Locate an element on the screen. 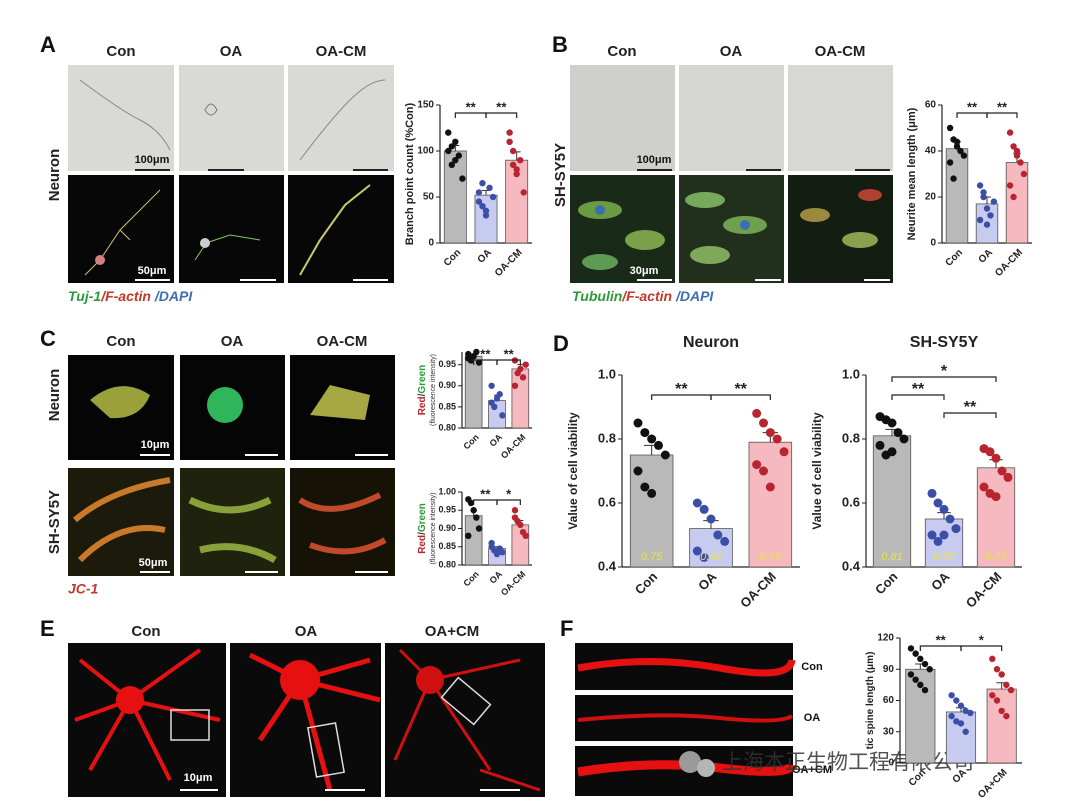 This screenshot has height=809, width=1080. micrographs is located at coordinates (231, 174).